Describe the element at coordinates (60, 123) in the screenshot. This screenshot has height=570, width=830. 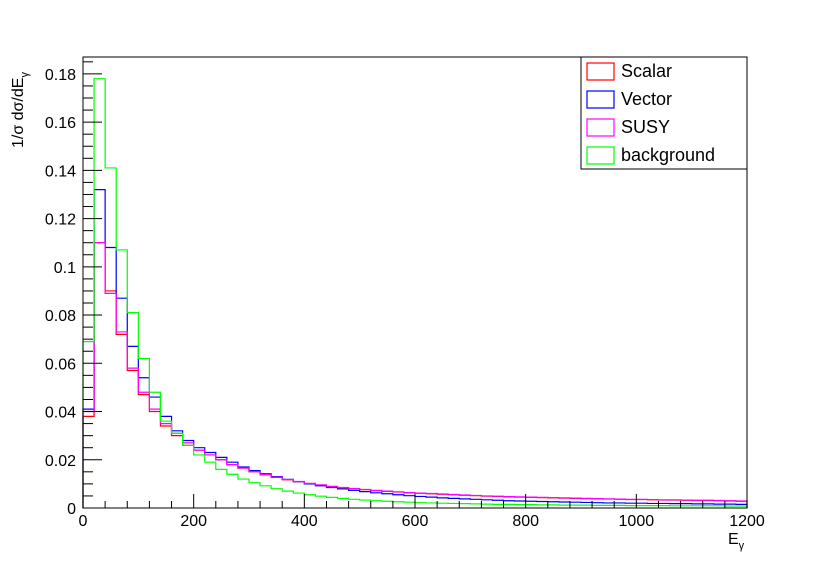
I see `y-tick-label: 0.16` at that location.